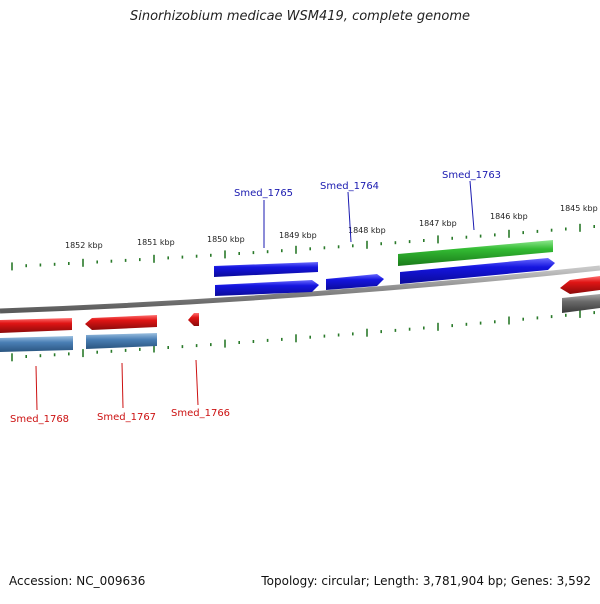  What do you see at coordinates (579, 208) in the screenshot?
I see `scale-label-1845: 1845 kbp` at bounding box center [579, 208].